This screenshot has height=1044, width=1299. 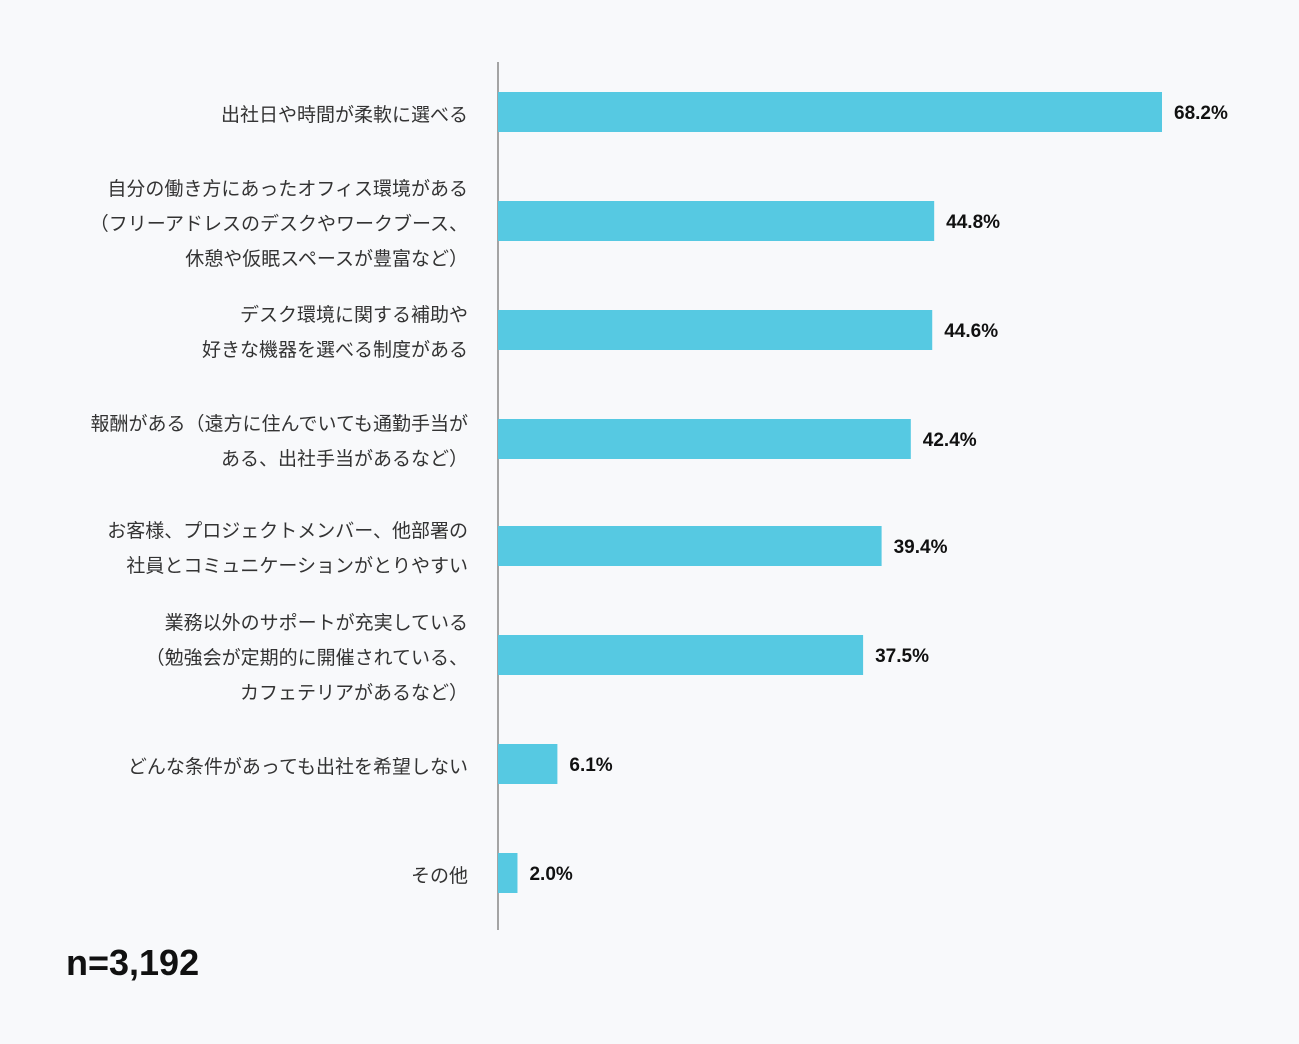 What do you see at coordinates (306, 657) in the screenshot?
I see `category-label-line: （勉強会が定期的に開催されている、` at bounding box center [306, 657].